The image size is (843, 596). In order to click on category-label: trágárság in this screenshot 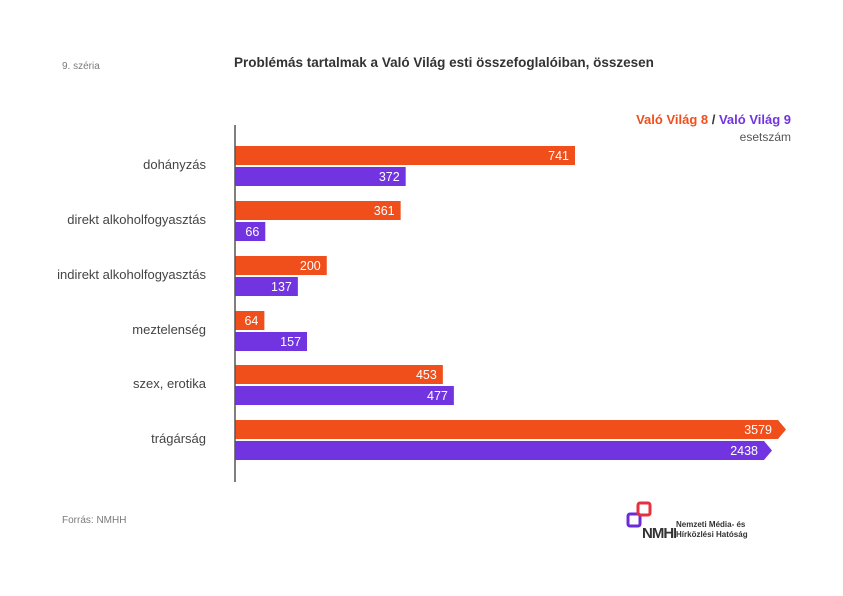, I will do `click(178, 438)`.